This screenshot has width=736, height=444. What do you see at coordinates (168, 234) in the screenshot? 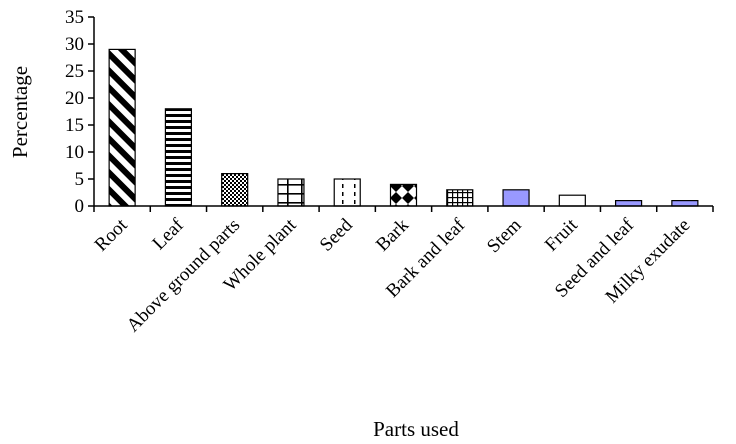
I see `x-category-label: Leaf` at bounding box center [168, 234].